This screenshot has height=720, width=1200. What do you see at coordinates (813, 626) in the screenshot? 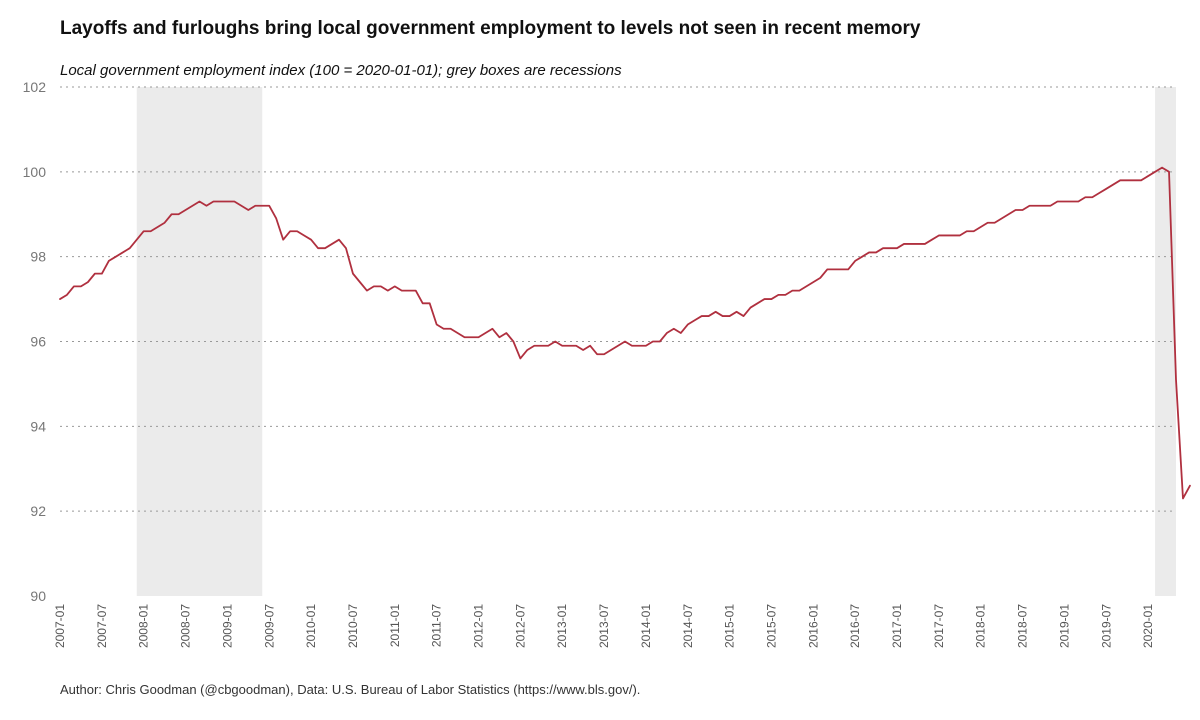
I see `x-tick-label: 2016-01` at bounding box center [813, 626].